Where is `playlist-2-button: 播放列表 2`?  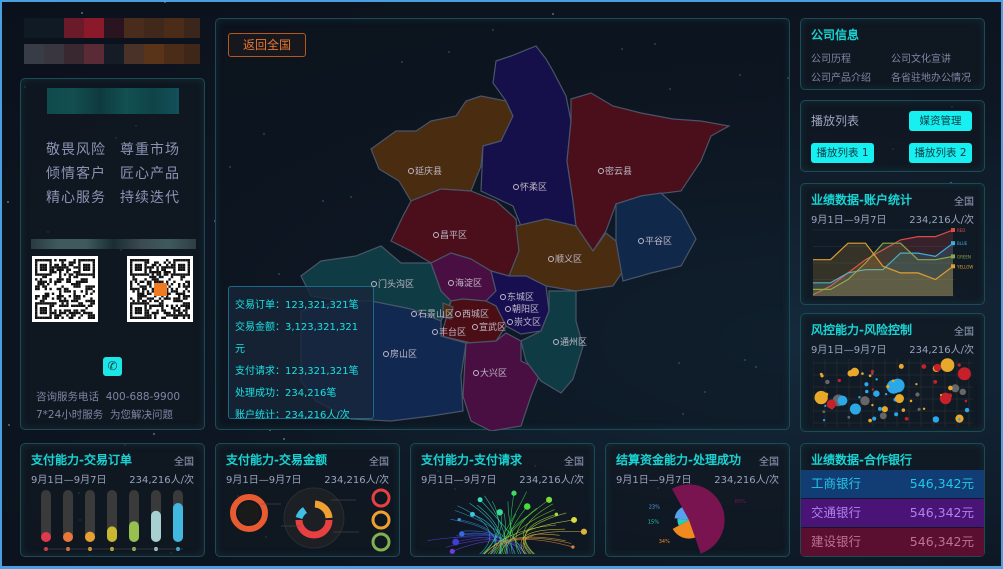
playlist-2-button: 播放列表 2 is located at coordinates (940, 153).